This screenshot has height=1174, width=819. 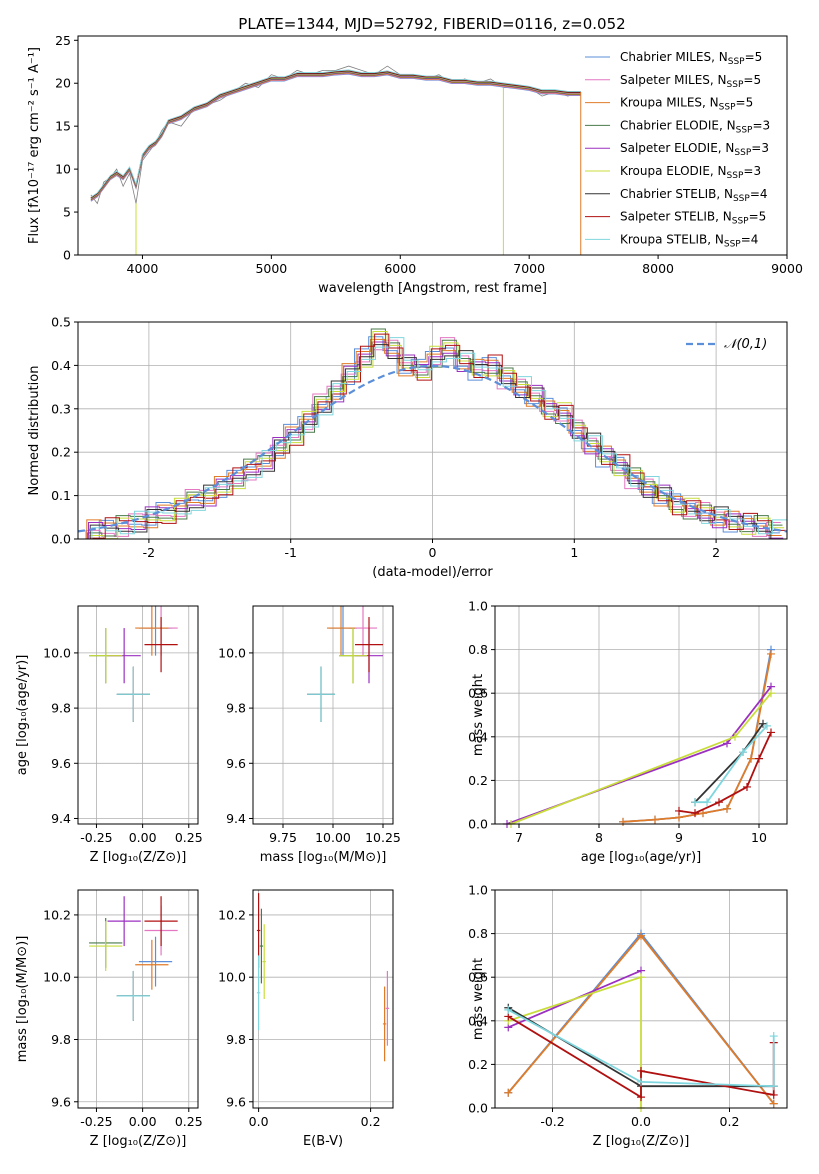 What do you see at coordinates (63, 169) in the screenshot?
I see `y-tick-label: 10` at bounding box center [63, 169].